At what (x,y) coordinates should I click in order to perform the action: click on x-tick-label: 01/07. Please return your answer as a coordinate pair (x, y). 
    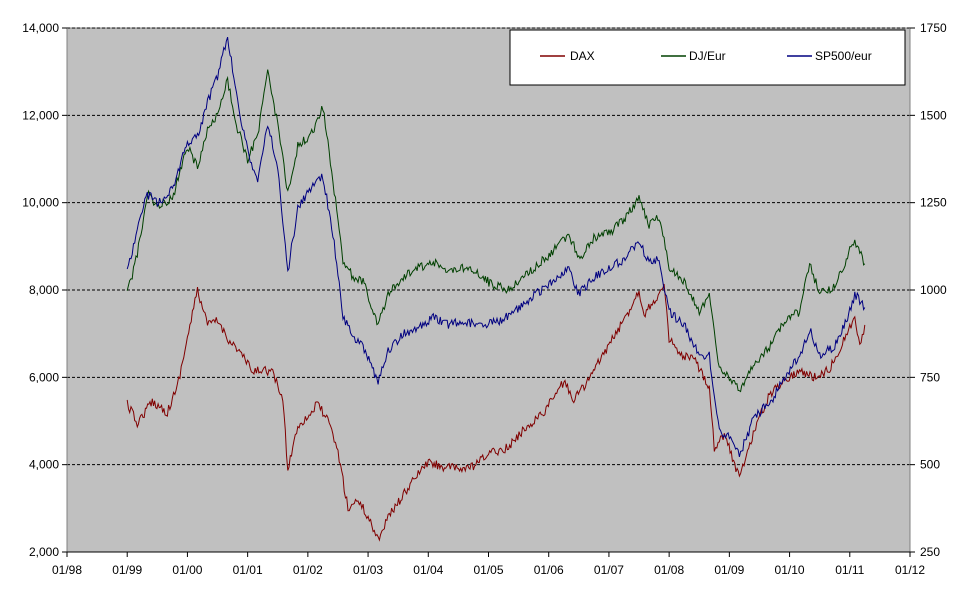
    Looking at the image, I should click on (609, 570).